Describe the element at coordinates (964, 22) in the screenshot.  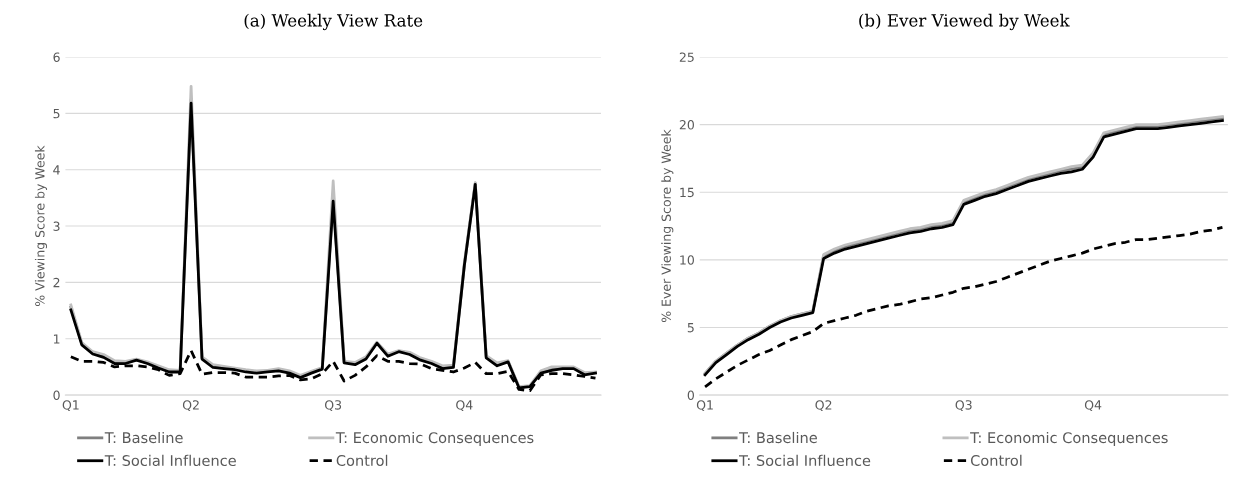
I see `chart-title: (b) Ever Viewed by Week` at that location.